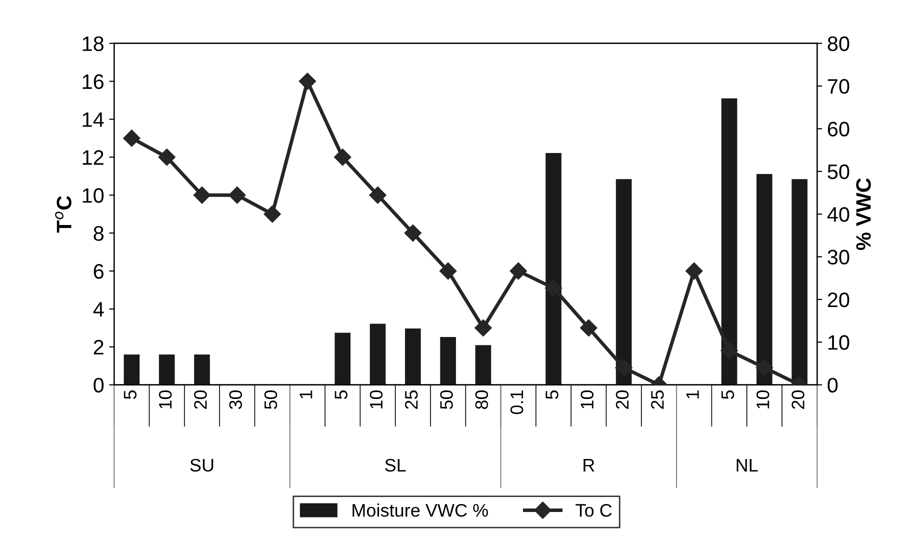 This screenshot has width=913, height=542. Describe the element at coordinates (589, 465) in the screenshot. I see `text: R` at that location.